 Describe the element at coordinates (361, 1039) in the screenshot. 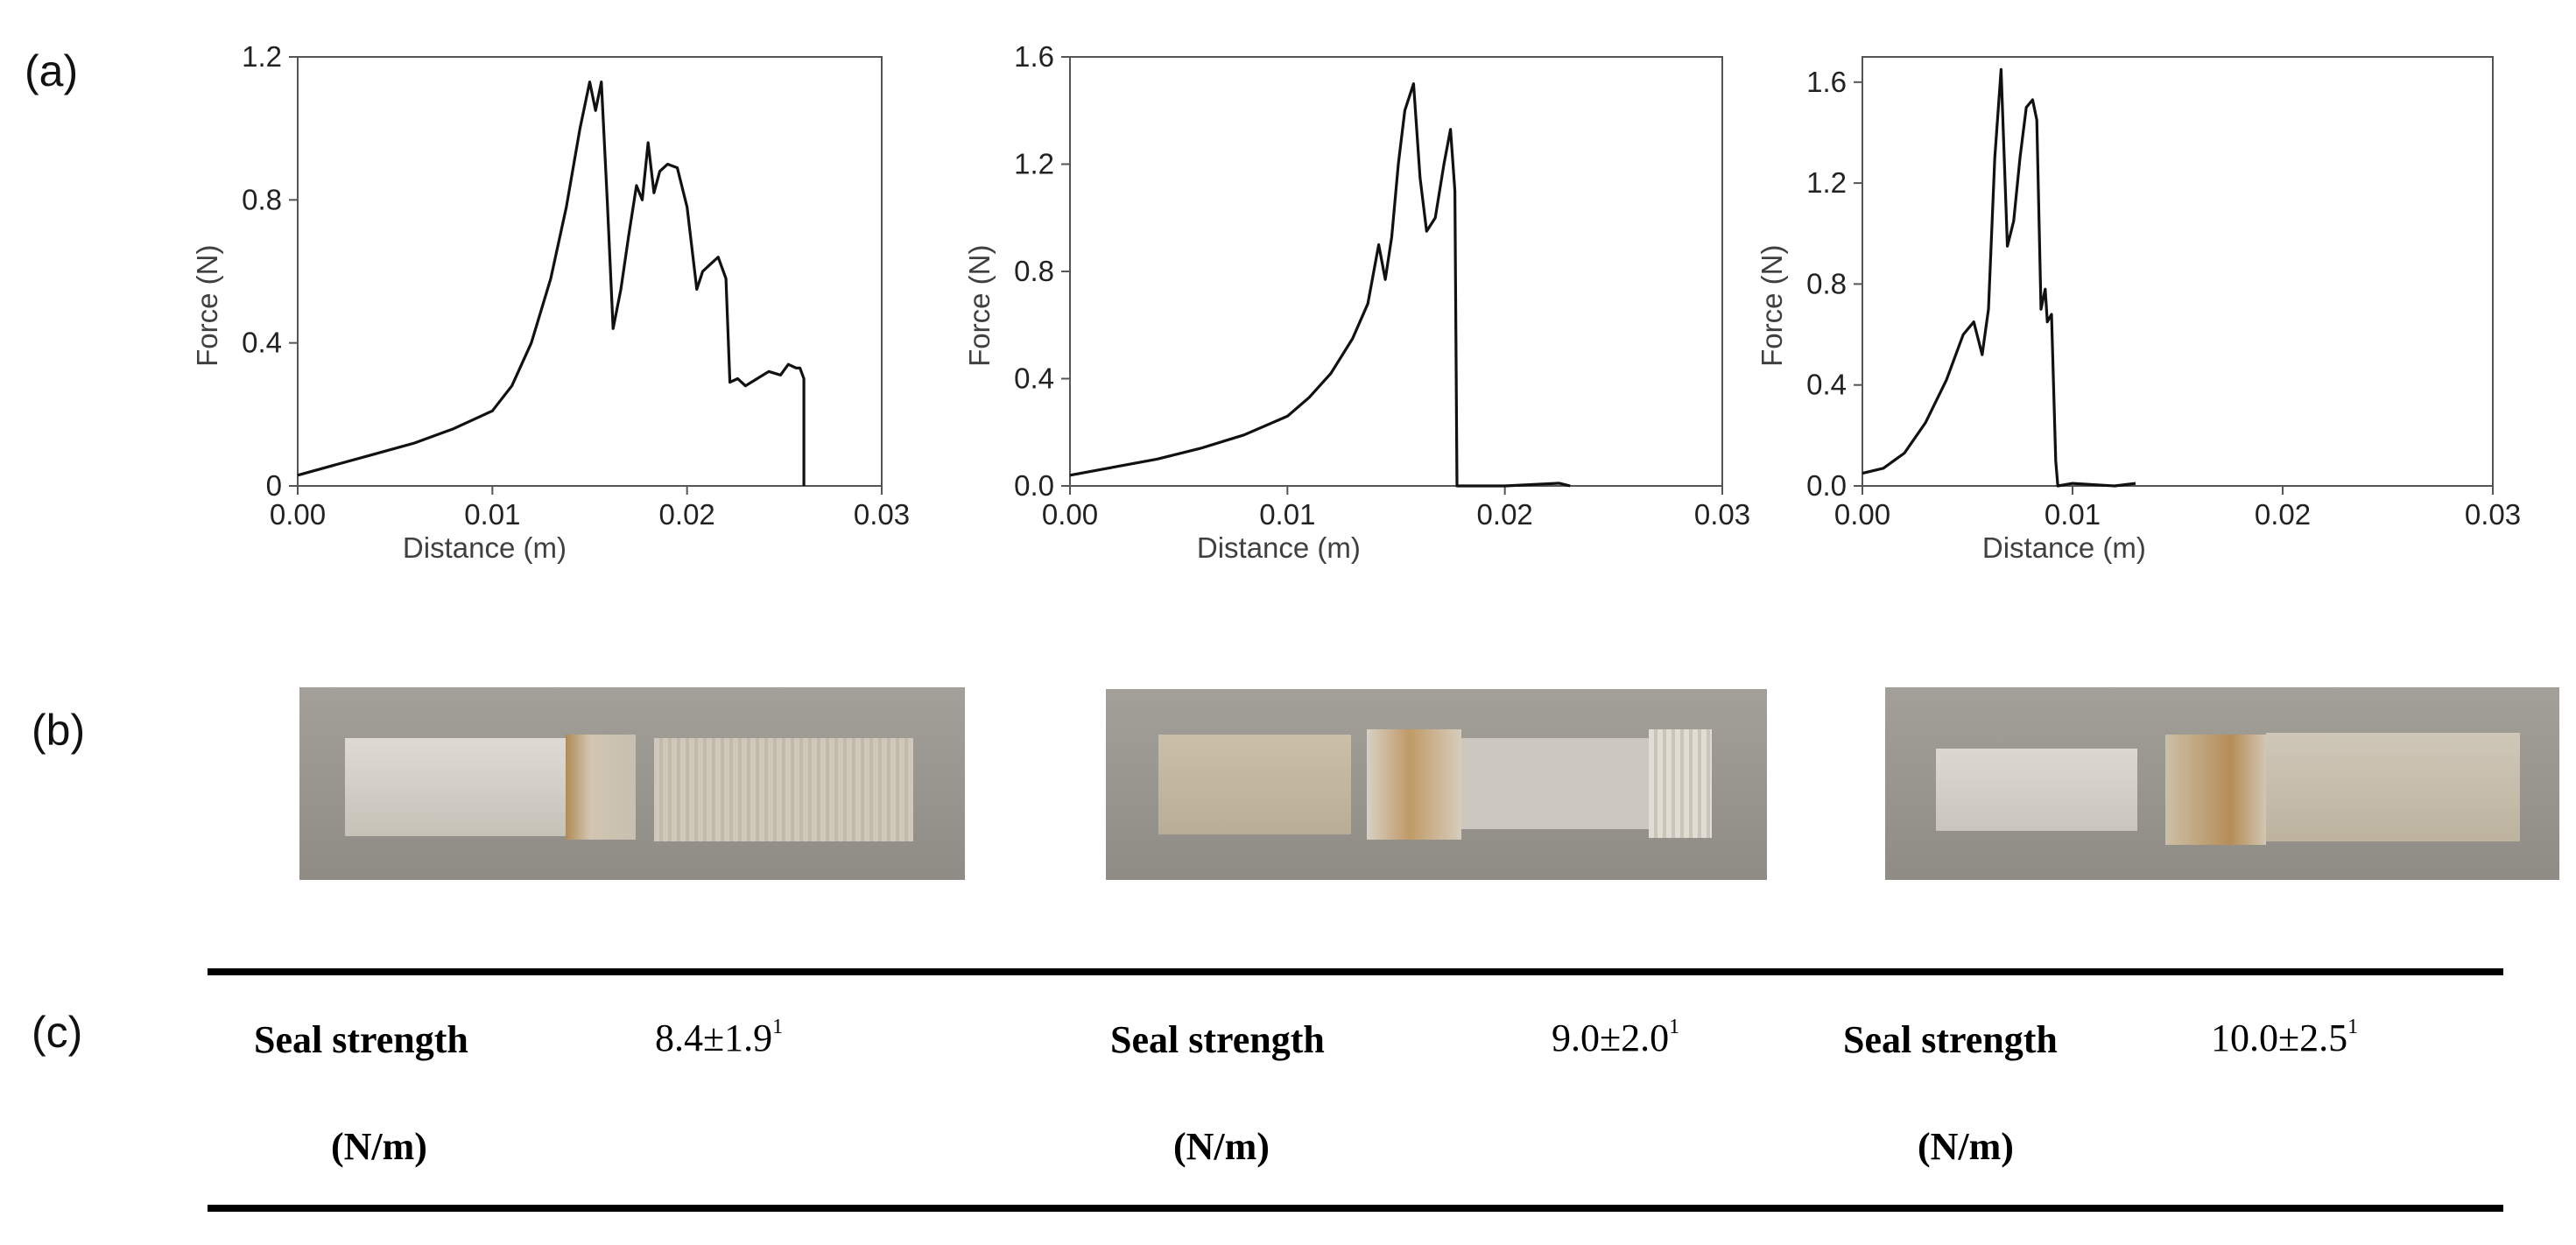

I see `seal-strength-label-1: Seal strength` at that location.